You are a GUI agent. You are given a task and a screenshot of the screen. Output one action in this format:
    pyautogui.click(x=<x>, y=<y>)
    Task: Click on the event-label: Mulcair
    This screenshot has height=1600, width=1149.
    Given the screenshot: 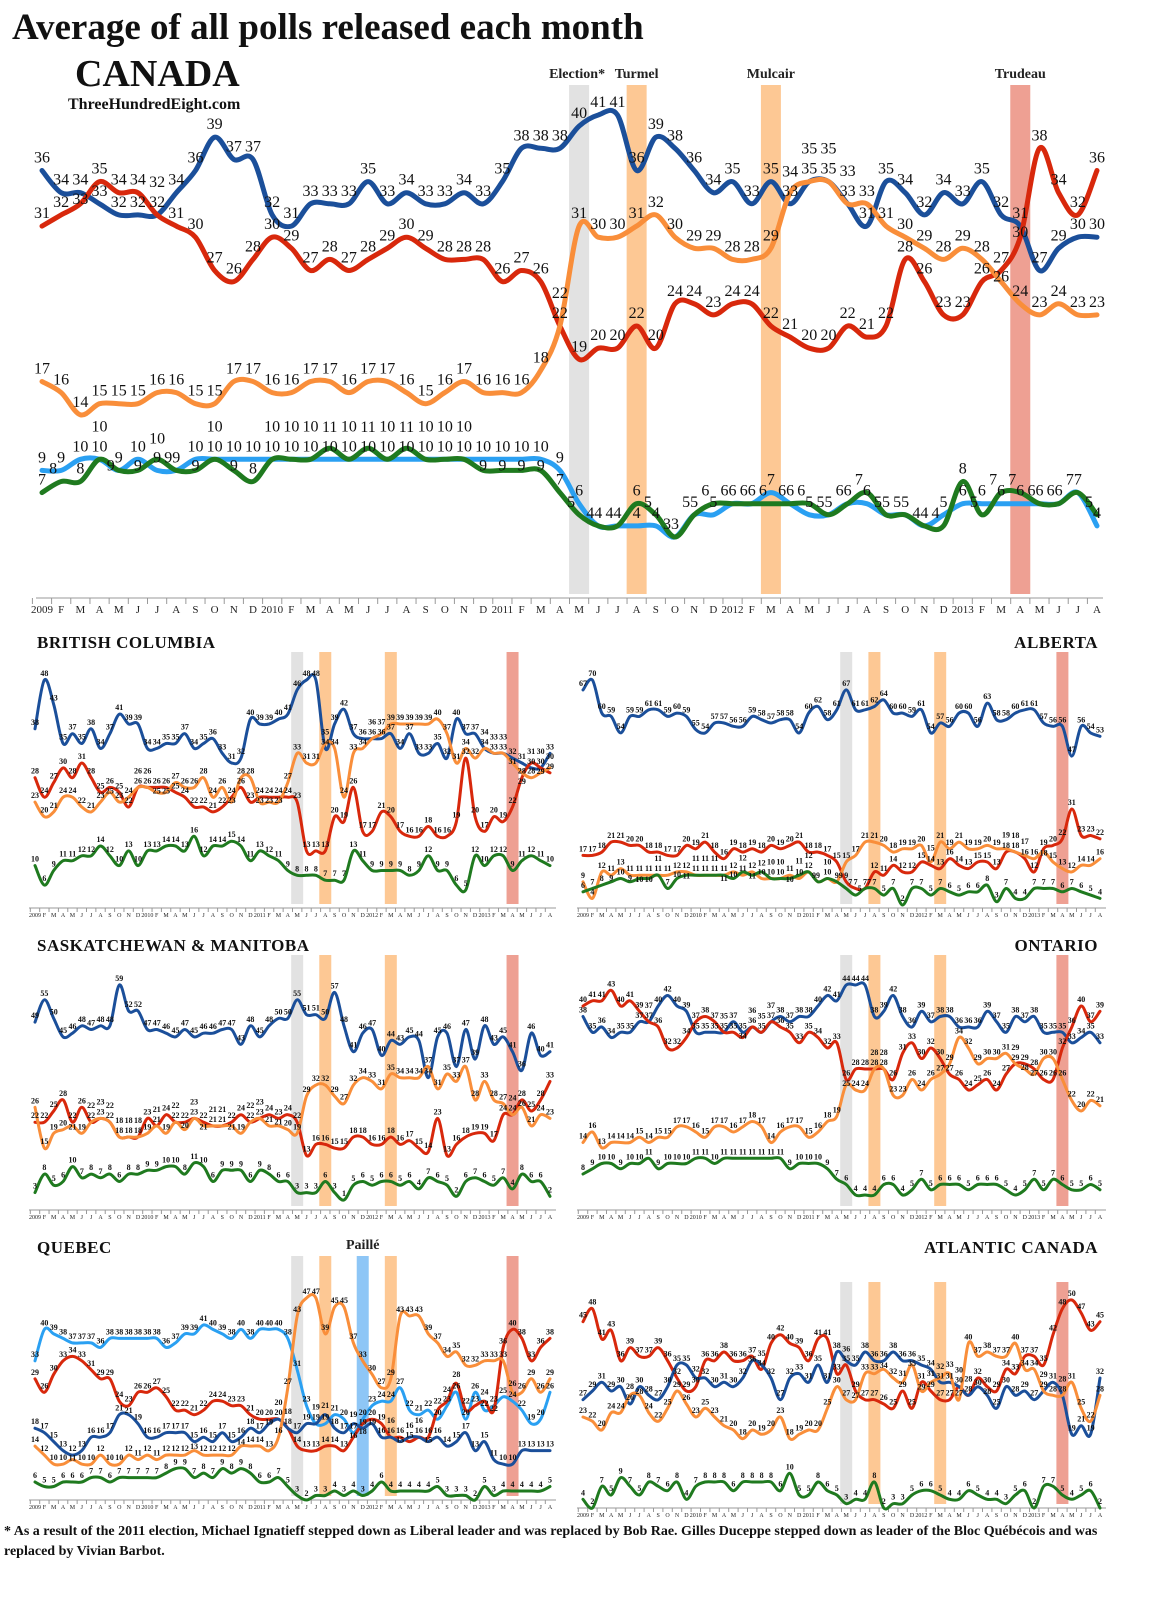 What is the action you would take?
    pyautogui.click(x=771, y=74)
    